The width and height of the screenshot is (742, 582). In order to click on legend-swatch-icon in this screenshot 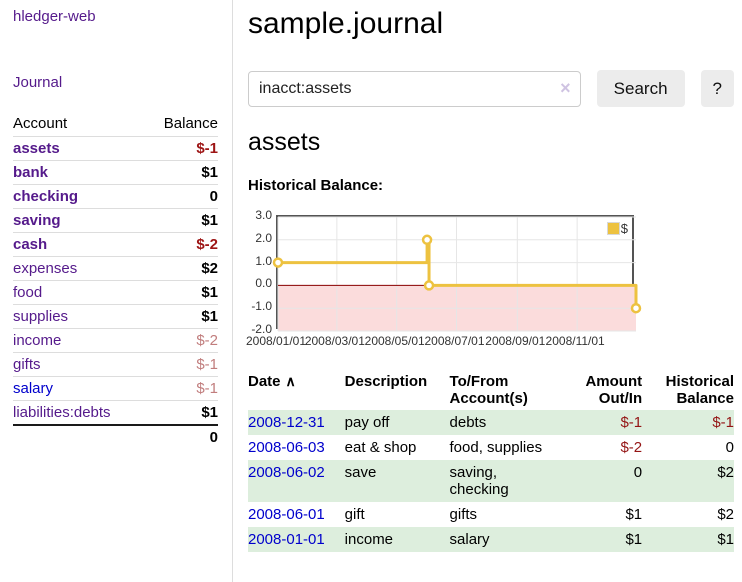, I will do `click(613, 228)`.